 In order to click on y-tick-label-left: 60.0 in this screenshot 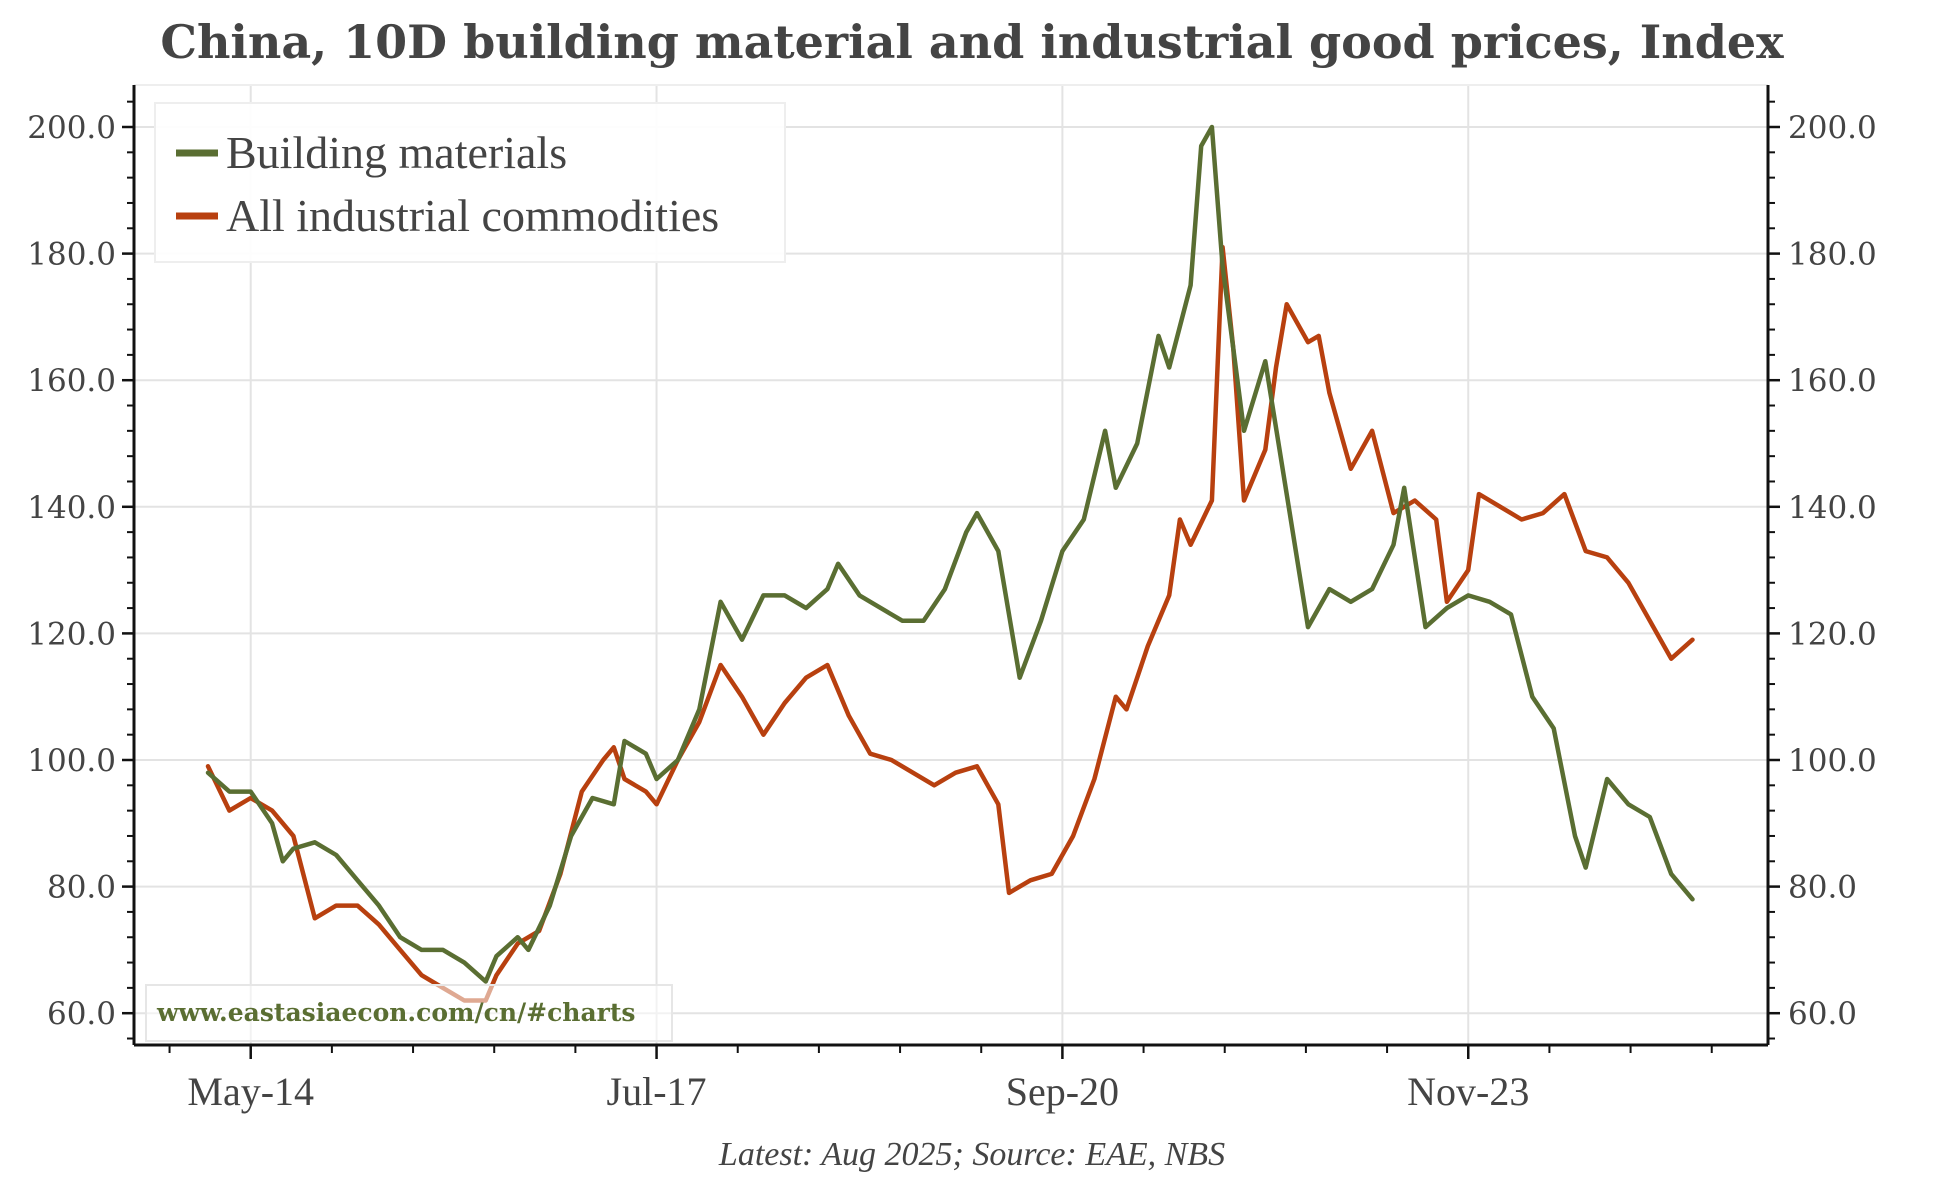, I will do `click(81, 1014)`.